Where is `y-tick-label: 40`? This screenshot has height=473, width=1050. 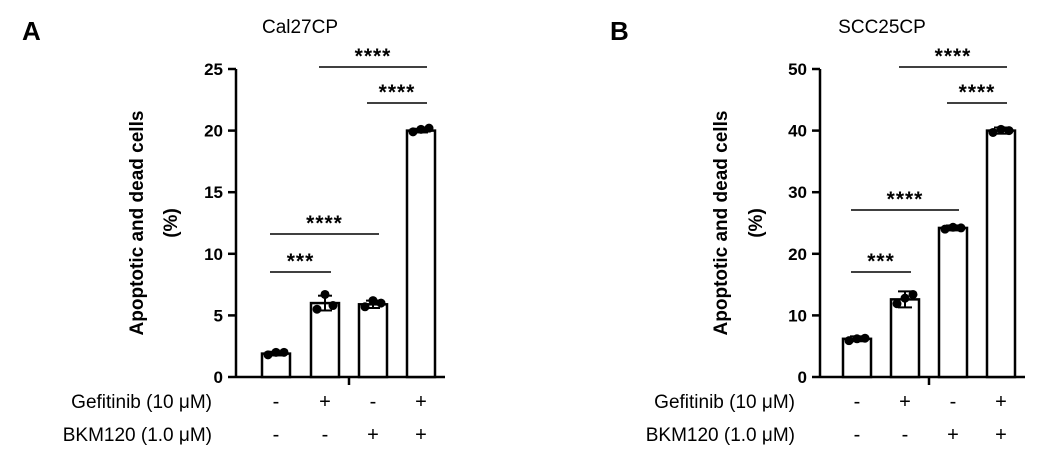 y-tick-label: 40 is located at coordinates (797, 131).